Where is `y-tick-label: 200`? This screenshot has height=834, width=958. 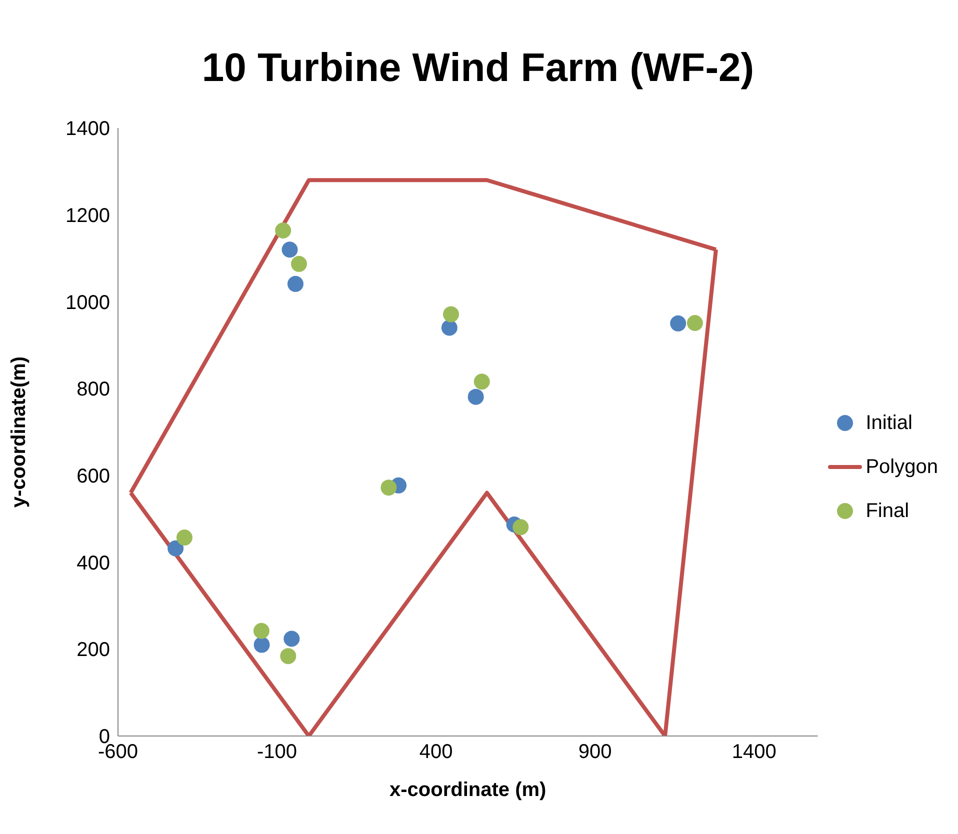 y-tick-label: 200 is located at coordinates (93, 650).